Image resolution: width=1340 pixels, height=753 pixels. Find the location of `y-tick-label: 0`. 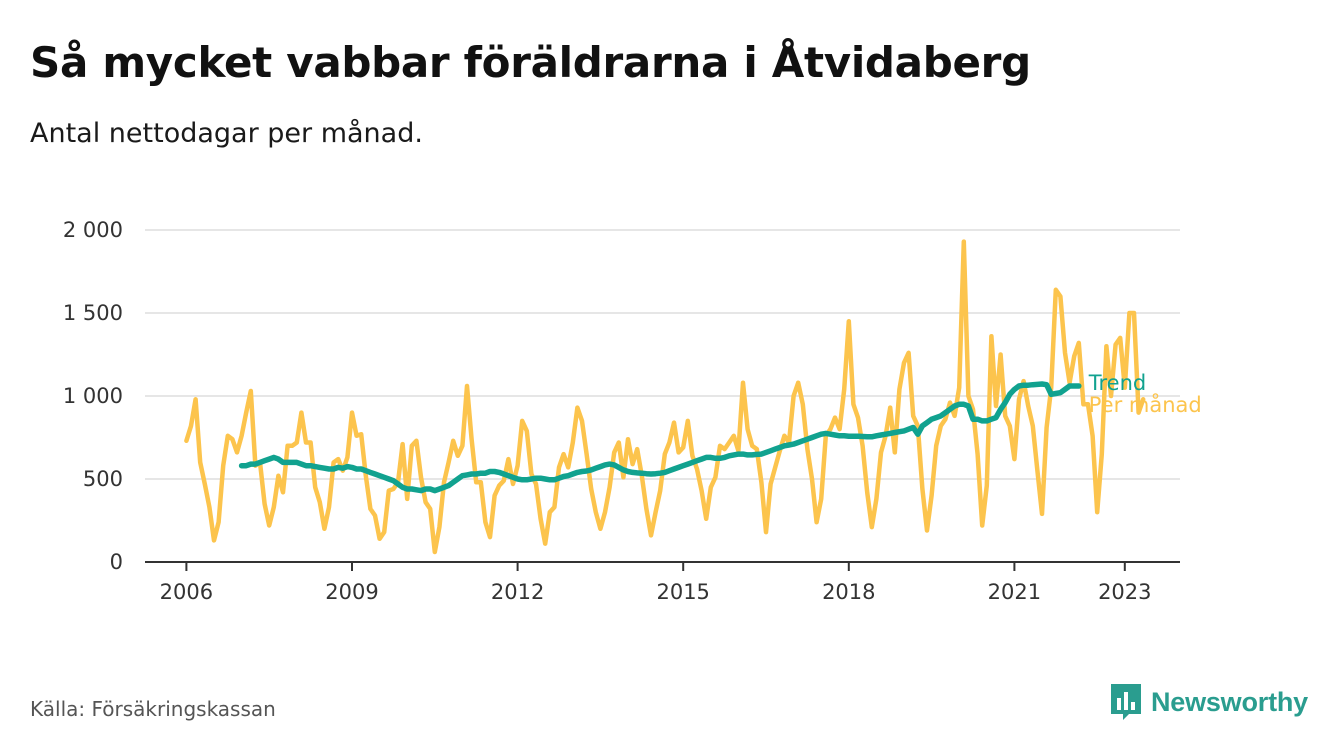

y-tick-label: 0 is located at coordinates (116, 562).